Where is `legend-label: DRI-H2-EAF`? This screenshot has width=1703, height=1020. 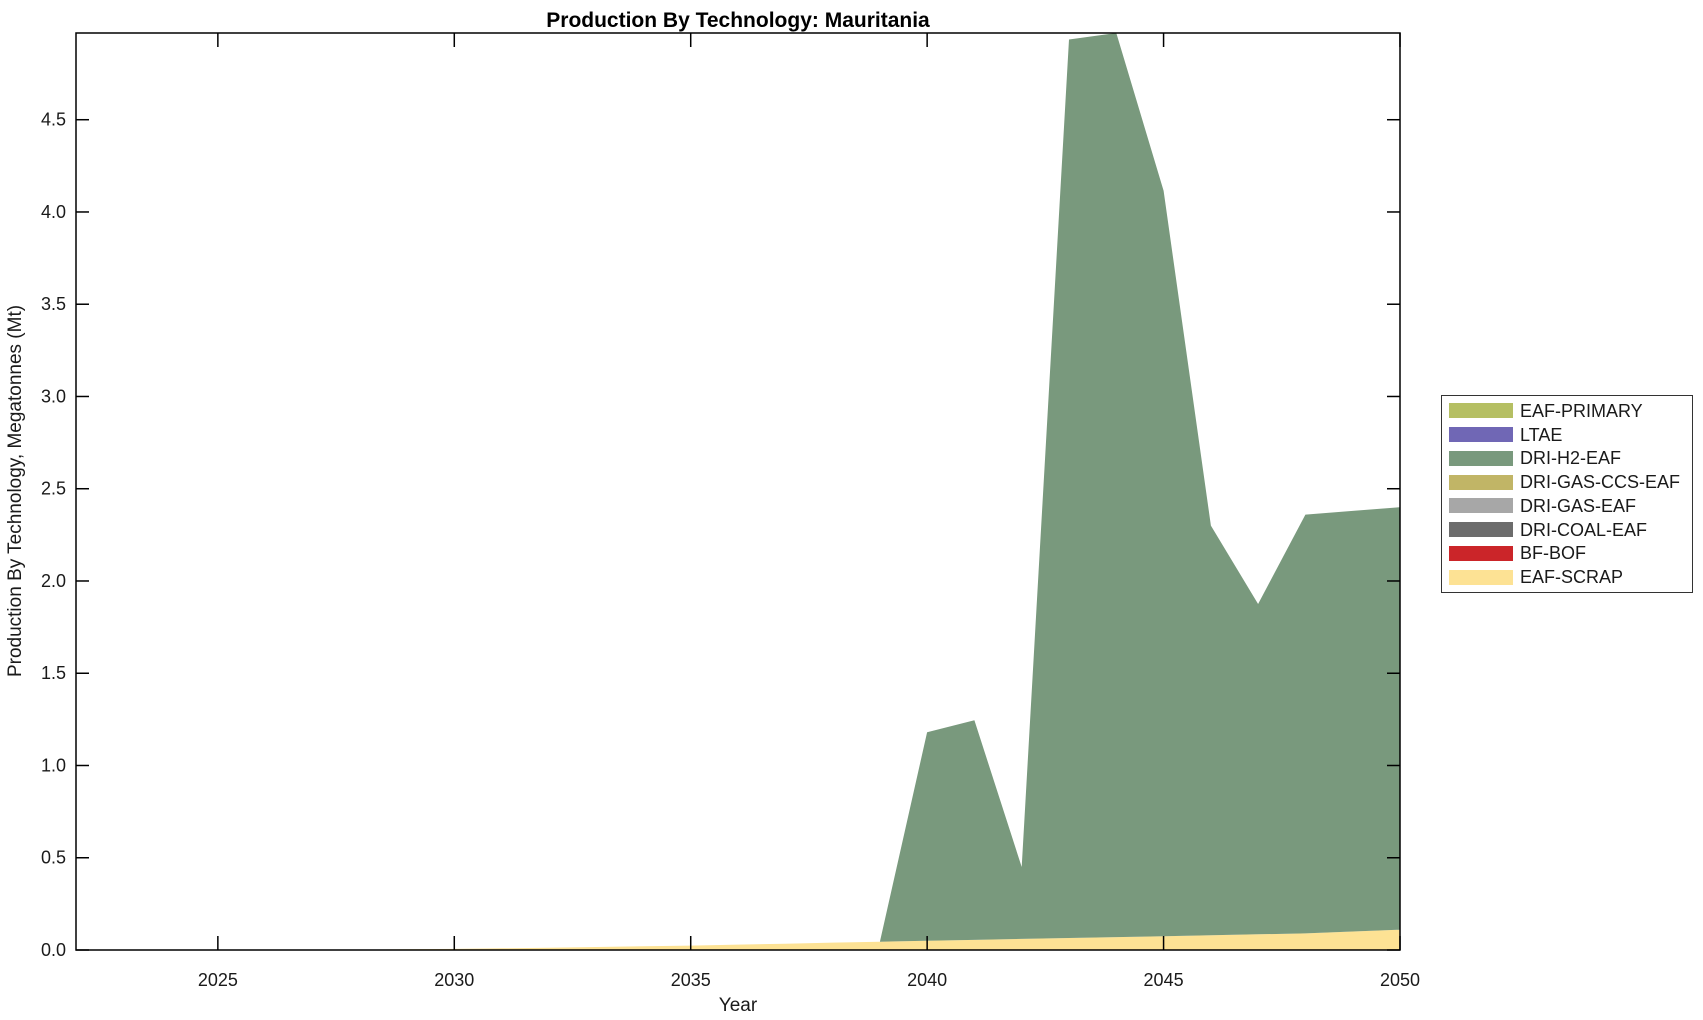 legend-label: DRI-H2-EAF is located at coordinates (1571, 458).